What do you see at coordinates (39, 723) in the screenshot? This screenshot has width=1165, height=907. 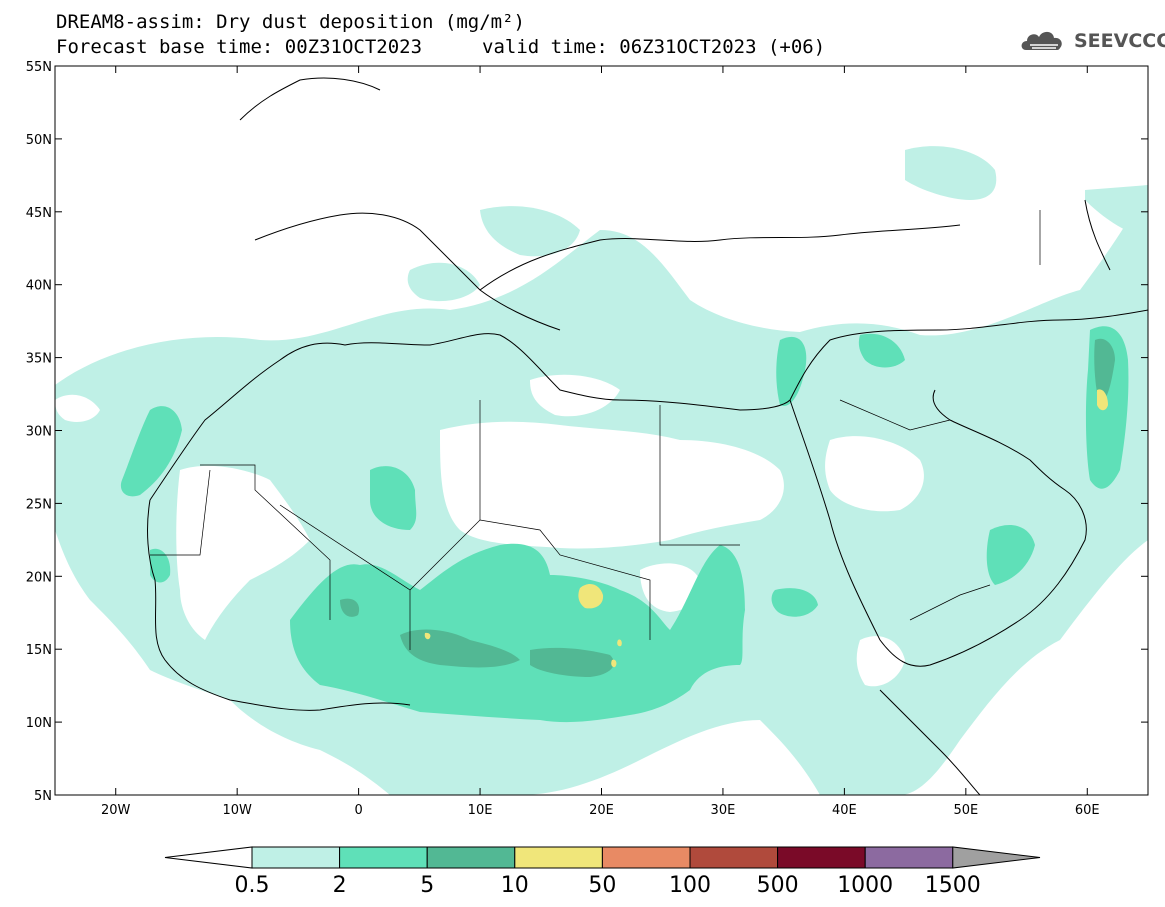 I see `lat-tick-label: 10N` at bounding box center [39, 723].